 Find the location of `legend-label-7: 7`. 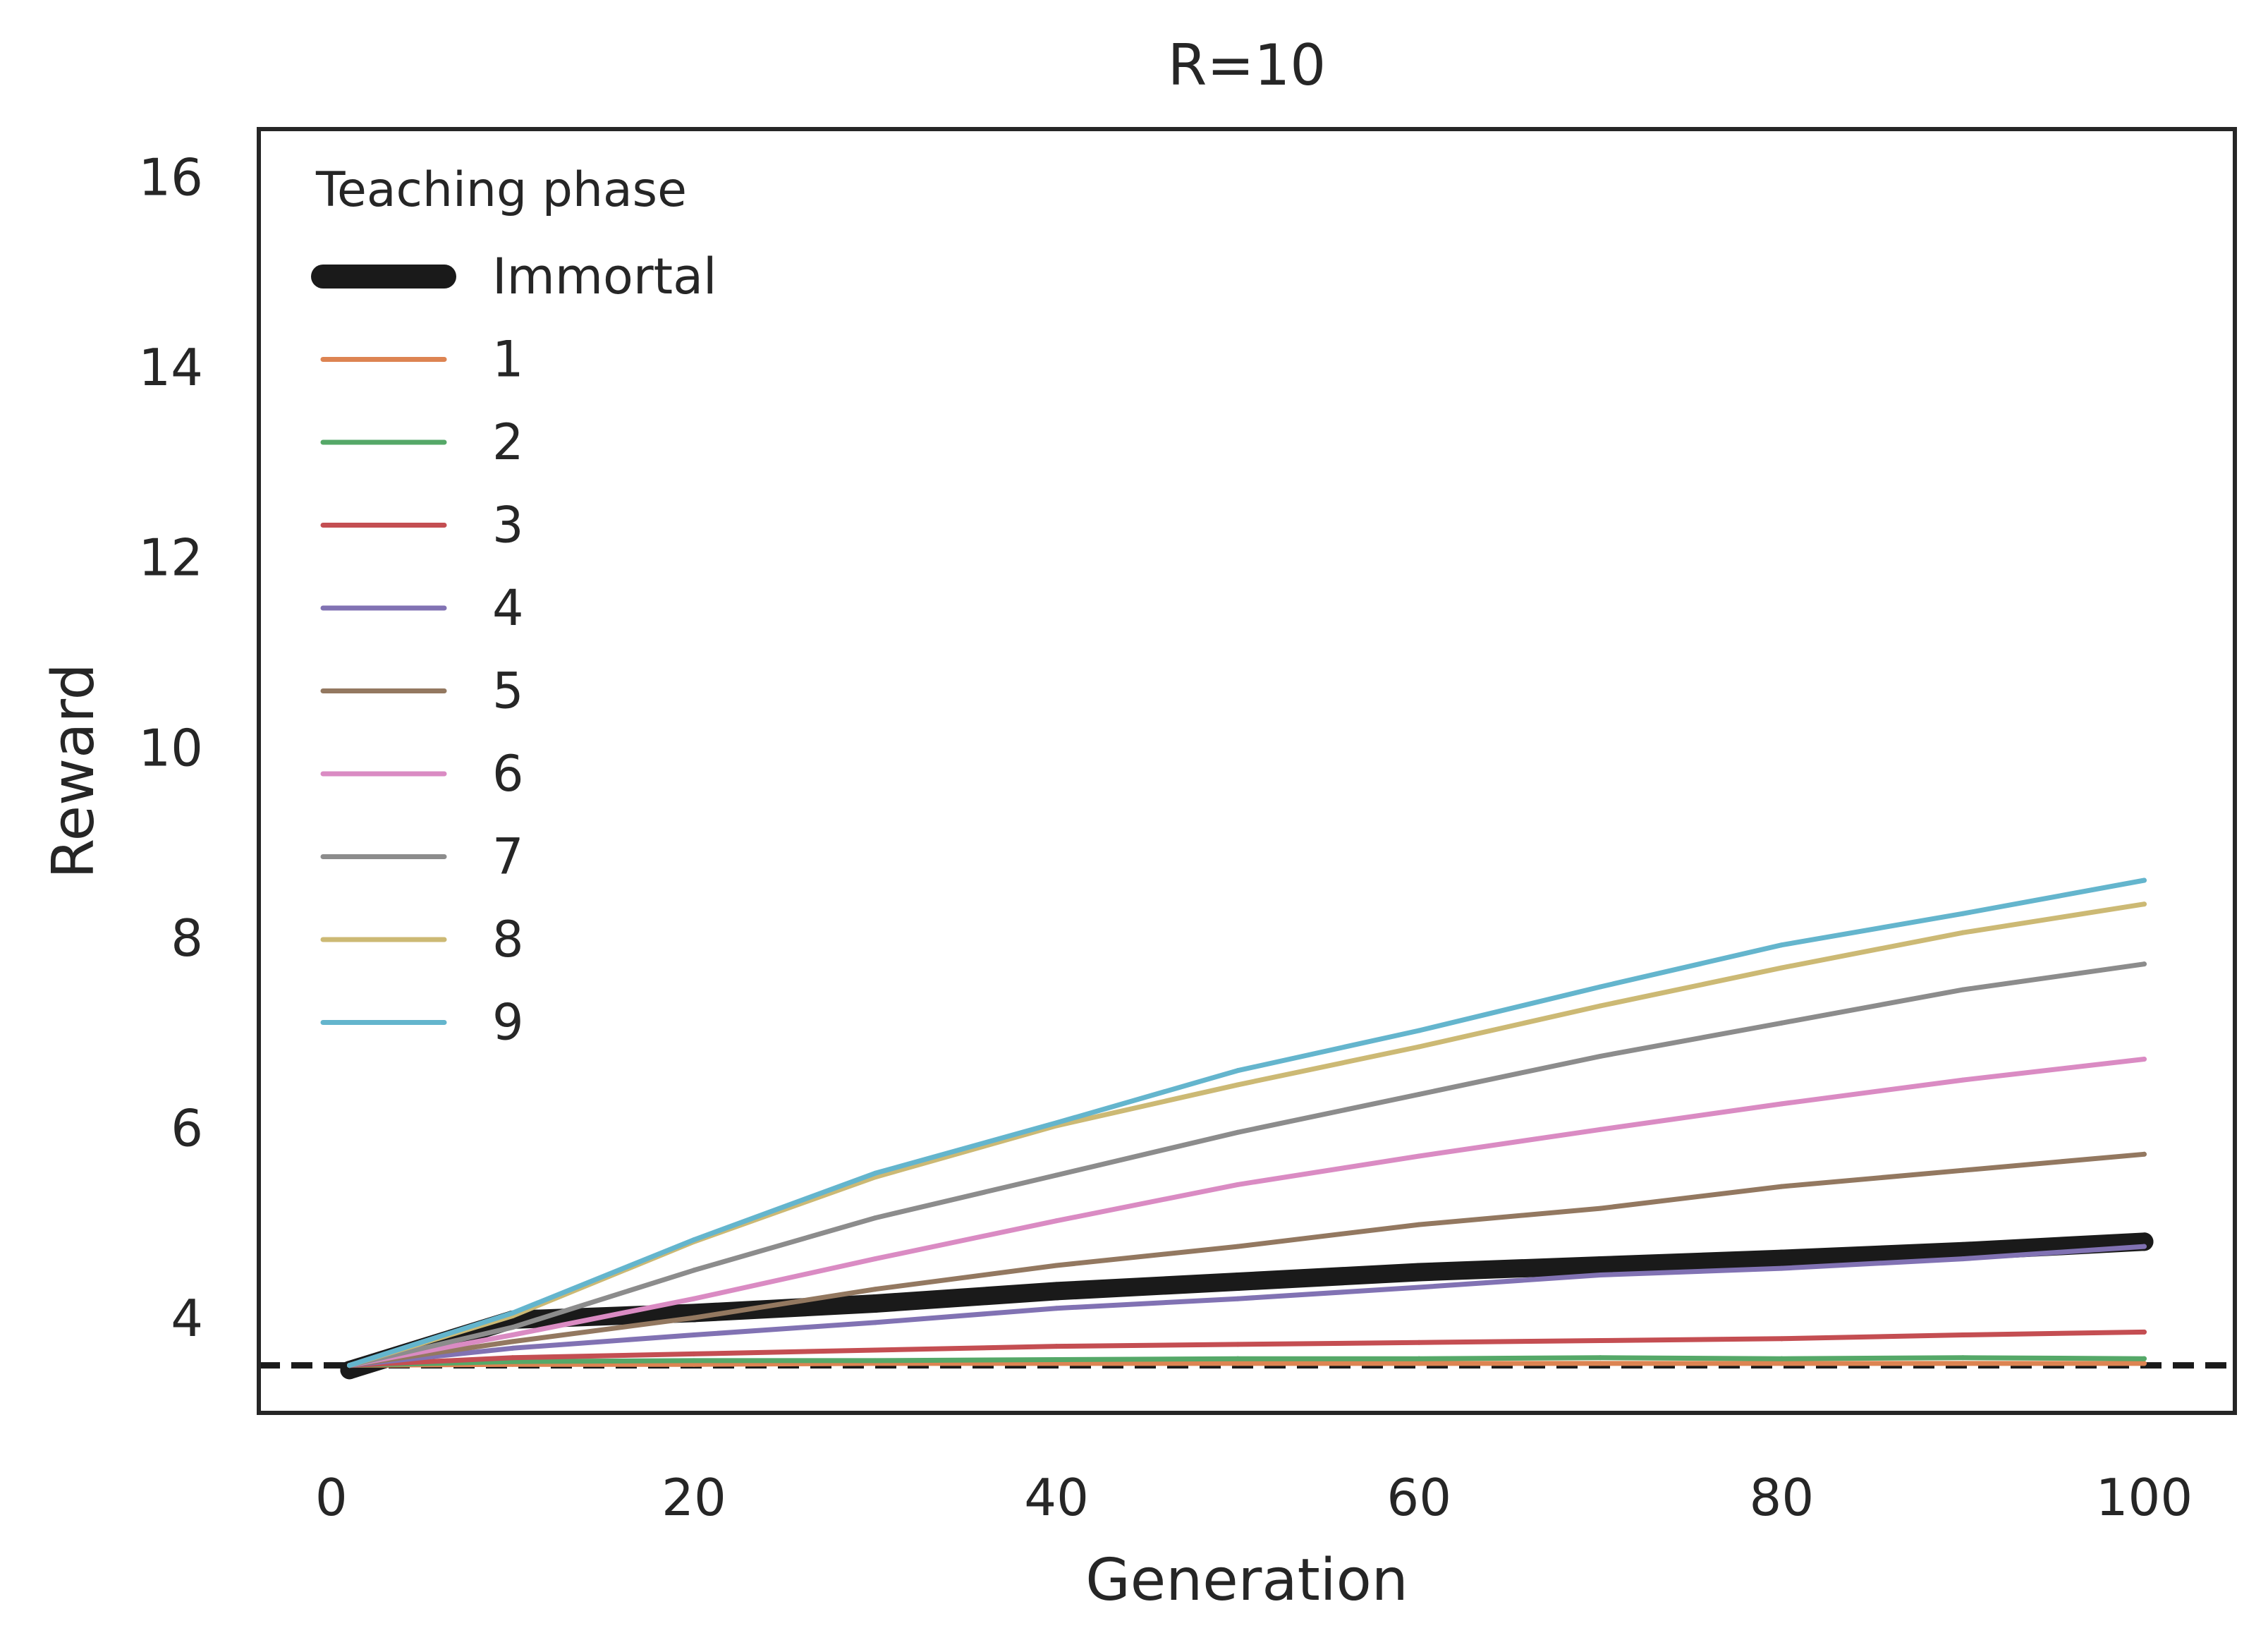

legend-label-7: 7 is located at coordinates (508, 857).